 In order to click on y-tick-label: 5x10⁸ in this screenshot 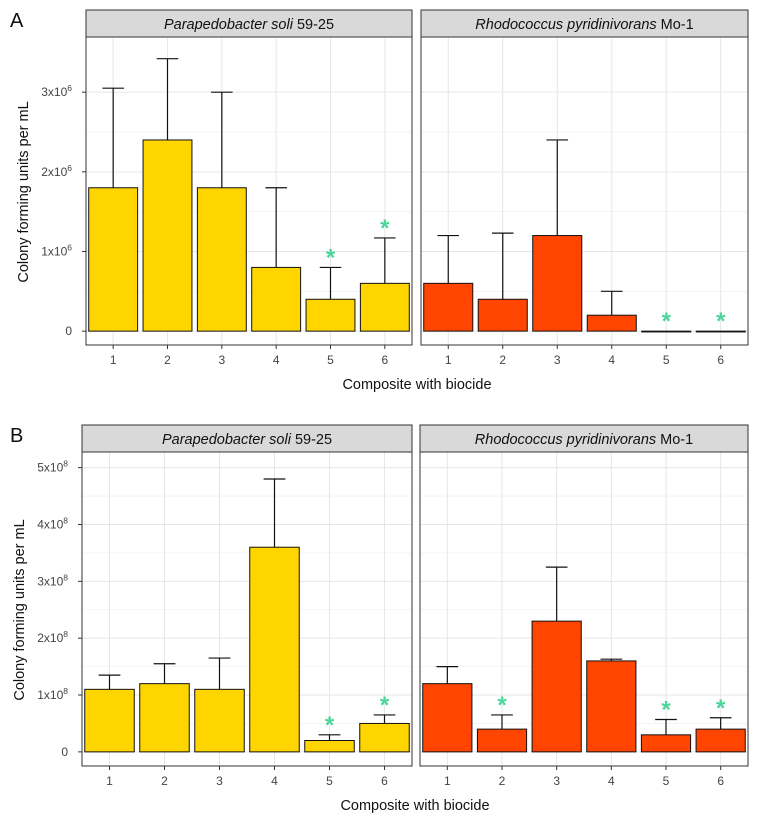, I will do `click(52, 467)`.